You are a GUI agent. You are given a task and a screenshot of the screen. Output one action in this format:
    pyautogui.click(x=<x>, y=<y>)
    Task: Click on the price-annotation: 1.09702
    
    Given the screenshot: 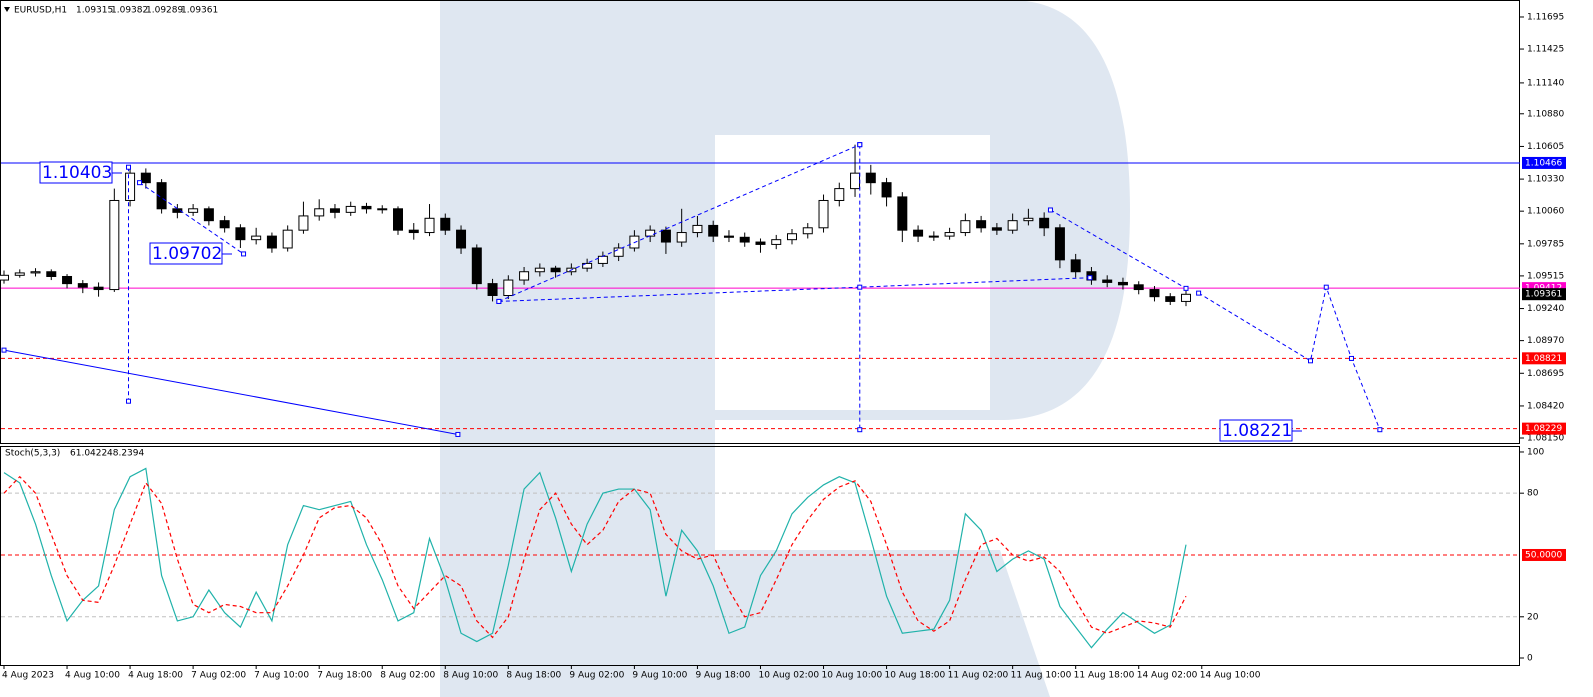 What is the action you would take?
    pyautogui.click(x=187, y=254)
    